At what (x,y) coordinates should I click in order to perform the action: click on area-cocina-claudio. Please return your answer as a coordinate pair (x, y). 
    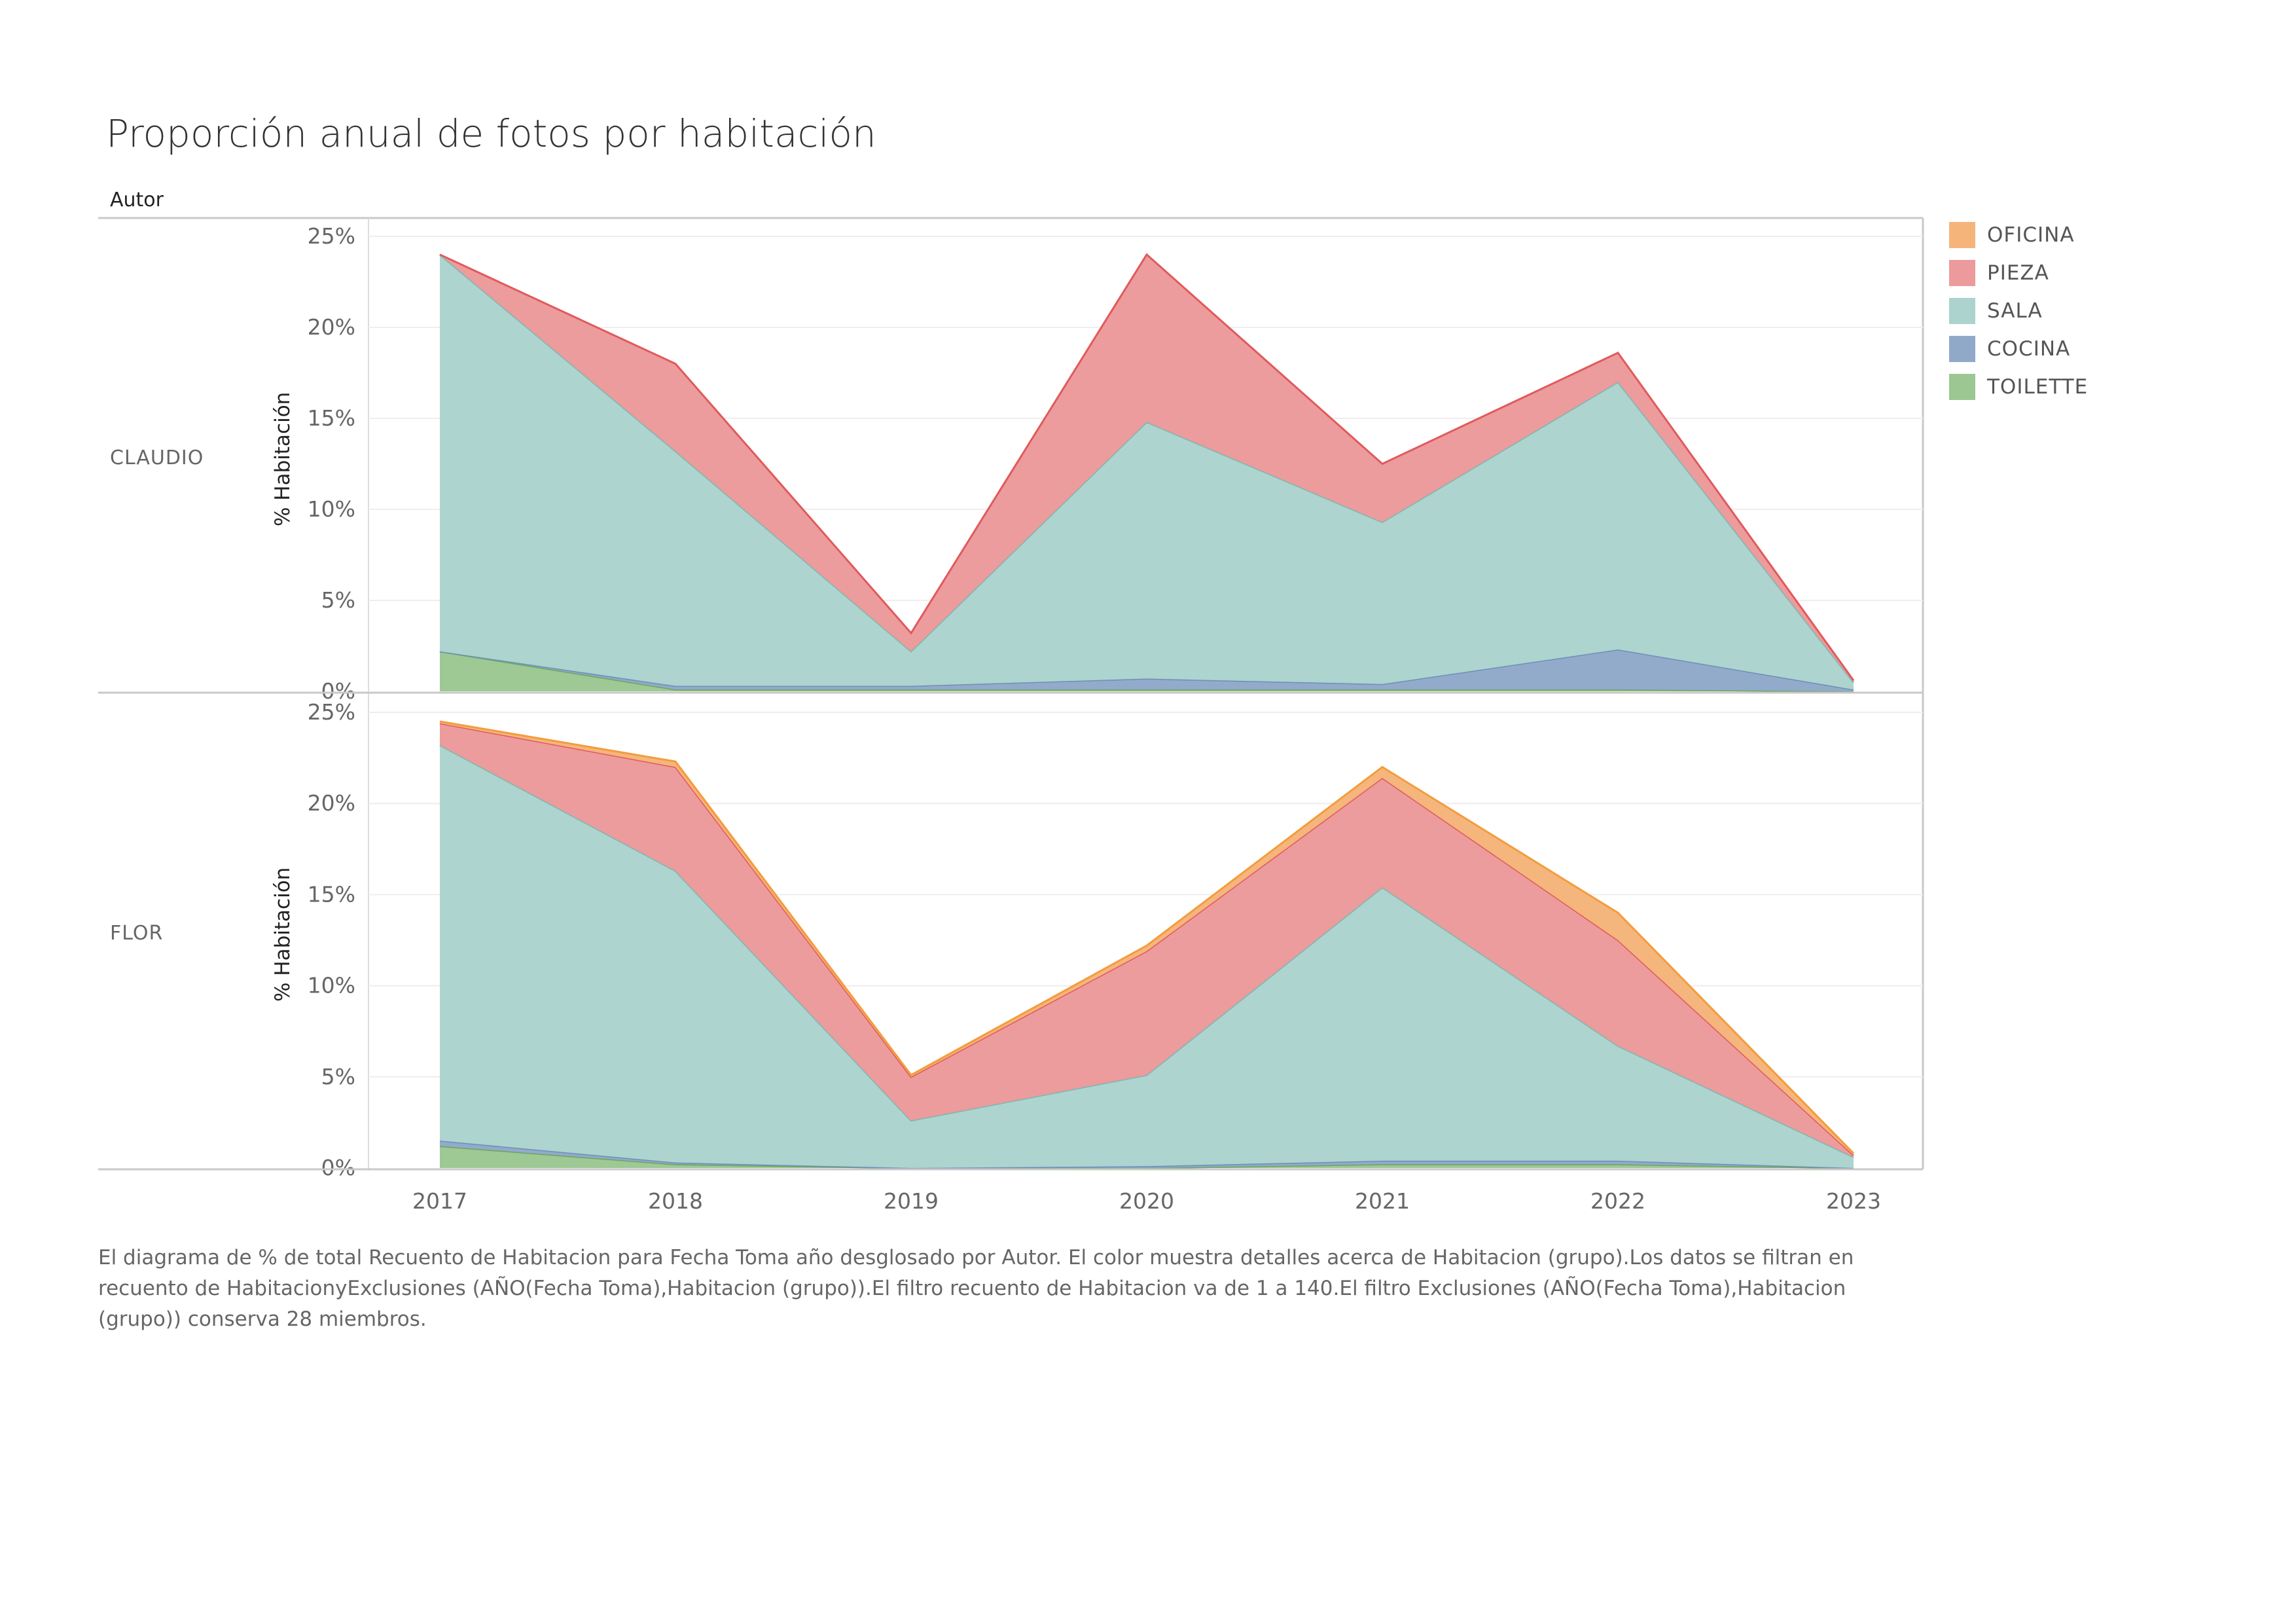
    Looking at the image, I should click on (1147, 670).